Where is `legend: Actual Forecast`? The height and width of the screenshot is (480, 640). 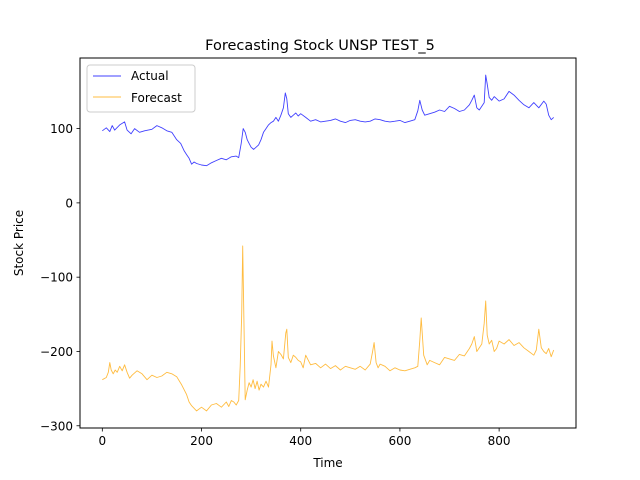
legend: Actual Forecast is located at coordinates (141, 88).